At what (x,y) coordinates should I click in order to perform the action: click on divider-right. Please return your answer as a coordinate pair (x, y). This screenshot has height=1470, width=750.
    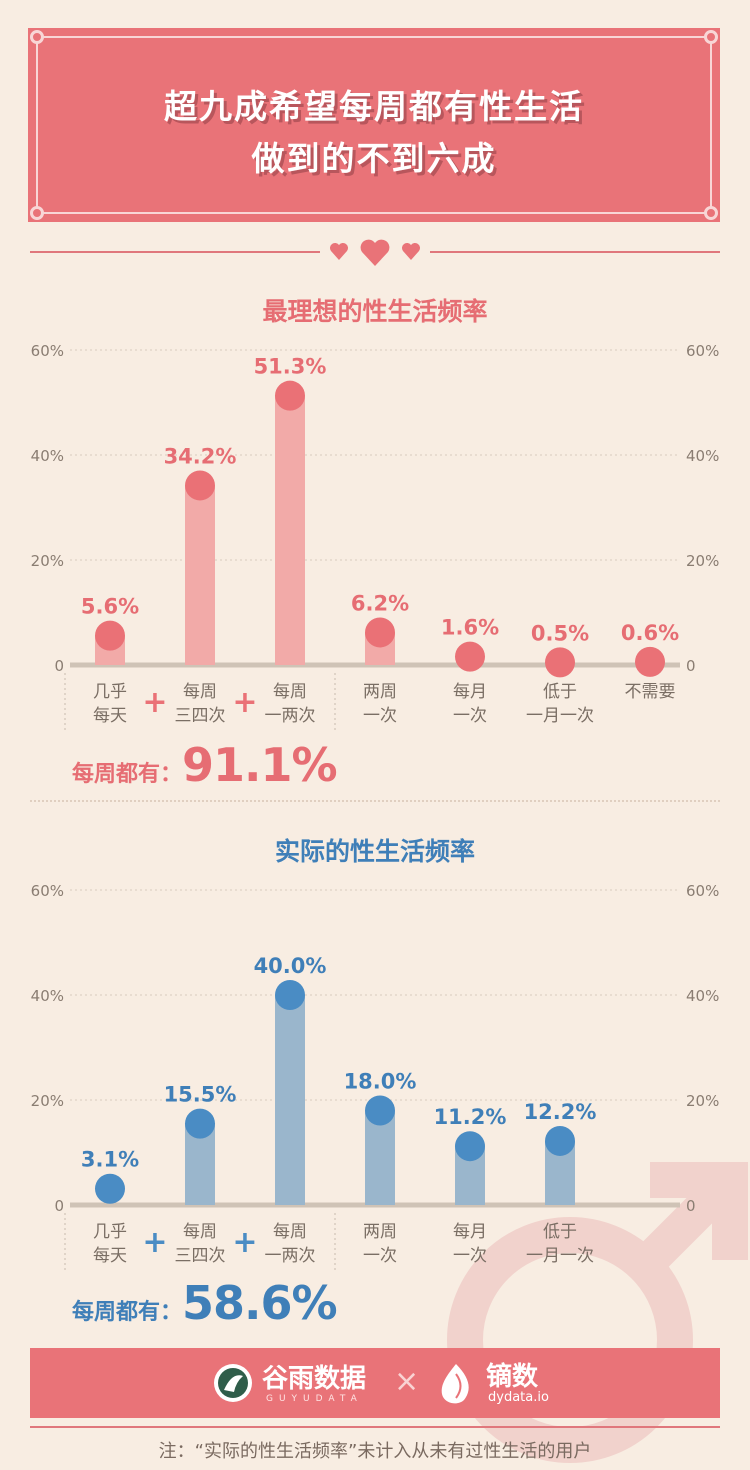
    Looking at the image, I should click on (575, 252).